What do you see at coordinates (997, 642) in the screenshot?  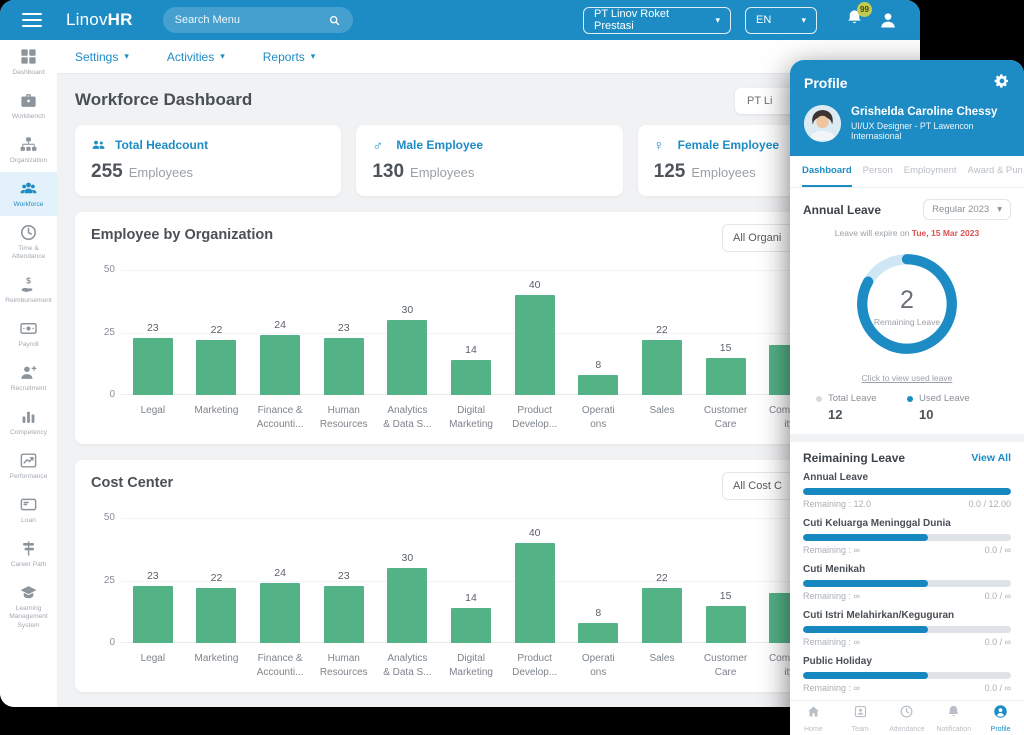 I see `leave-ratio: 0.0 / ∞` at bounding box center [997, 642].